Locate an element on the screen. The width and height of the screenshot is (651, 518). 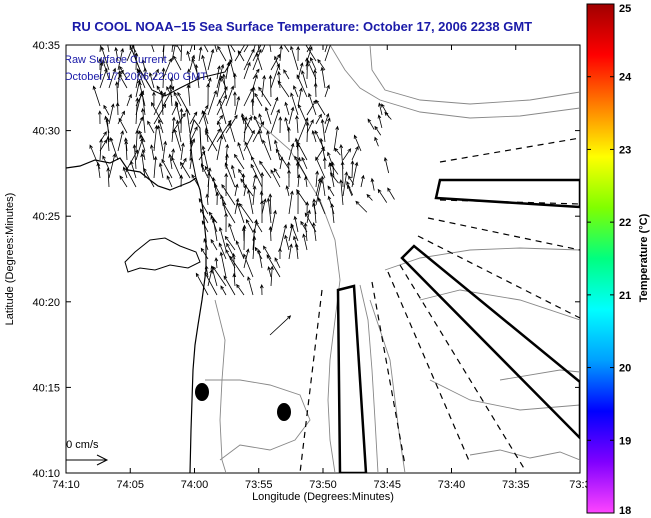
x-tick-label: 73:3 is located at coordinates (579, 485).